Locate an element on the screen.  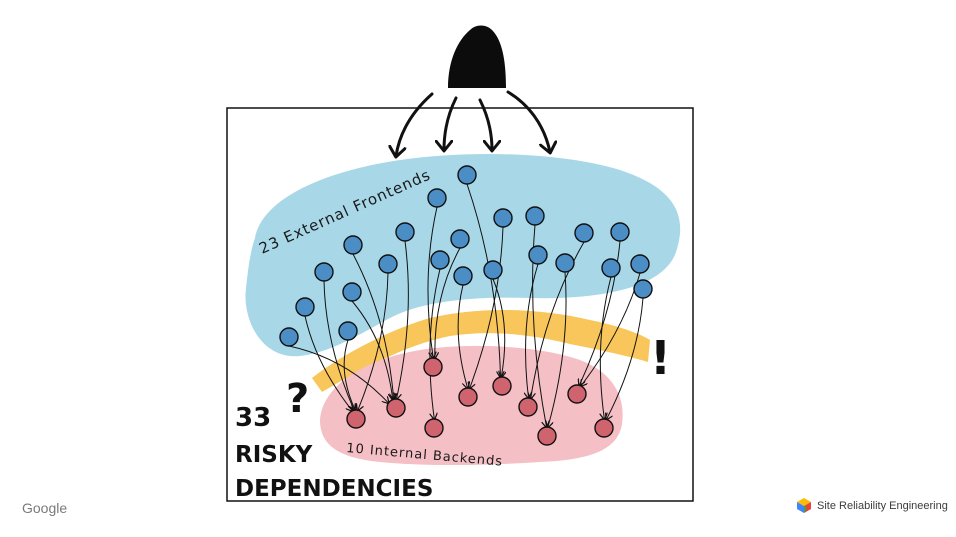
user-icon is located at coordinates (477, 56).